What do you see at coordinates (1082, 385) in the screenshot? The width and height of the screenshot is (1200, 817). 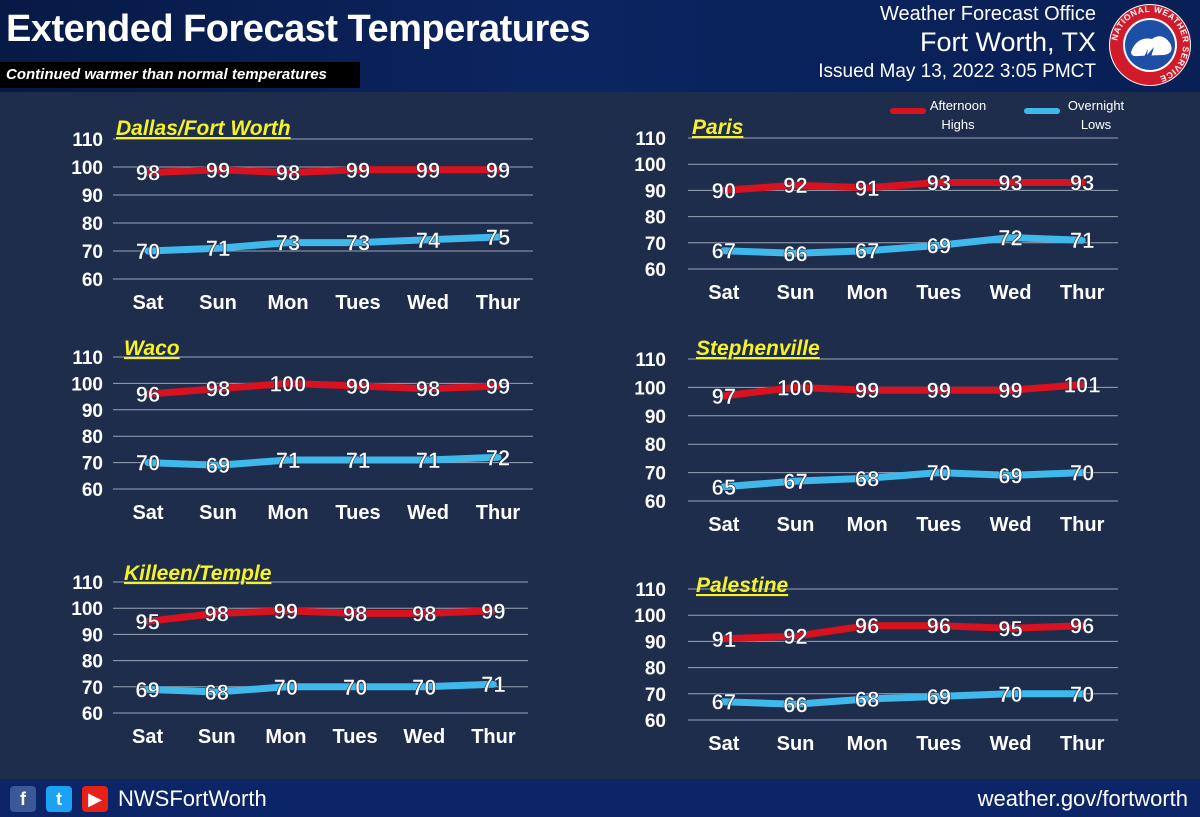 I see `data-label: 101` at bounding box center [1082, 385].